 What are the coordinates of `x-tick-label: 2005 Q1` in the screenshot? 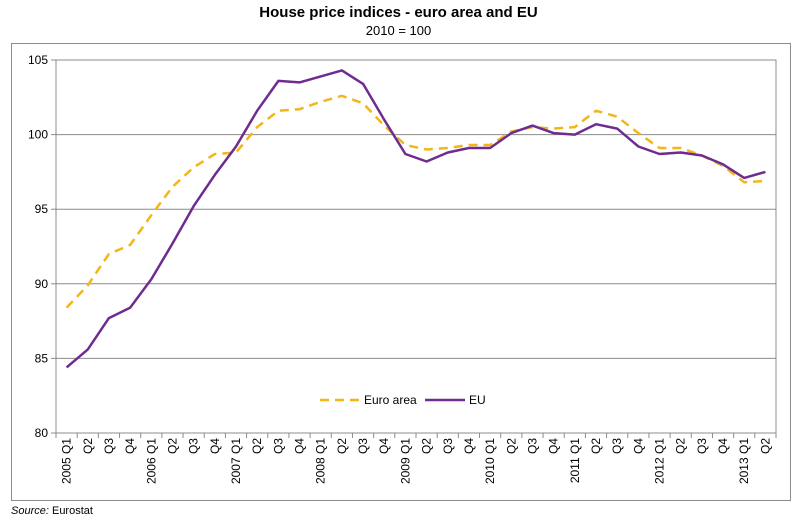 It's located at (67, 461).